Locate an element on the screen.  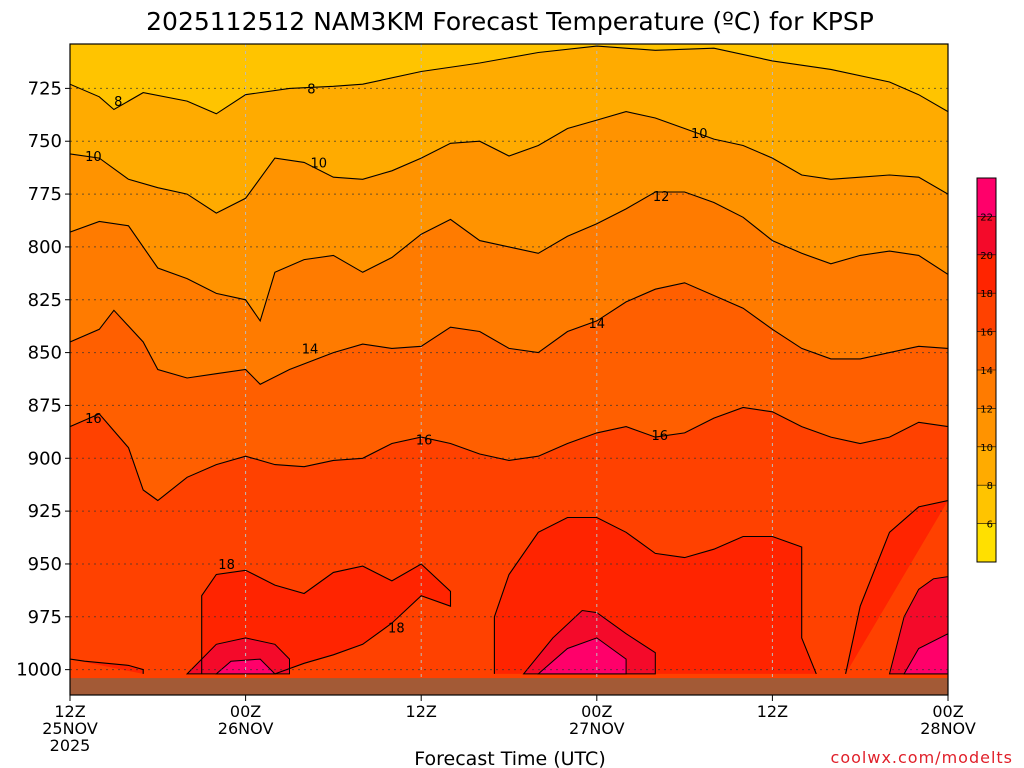
contour-label-10-4: 10 is located at coordinates (699, 134).